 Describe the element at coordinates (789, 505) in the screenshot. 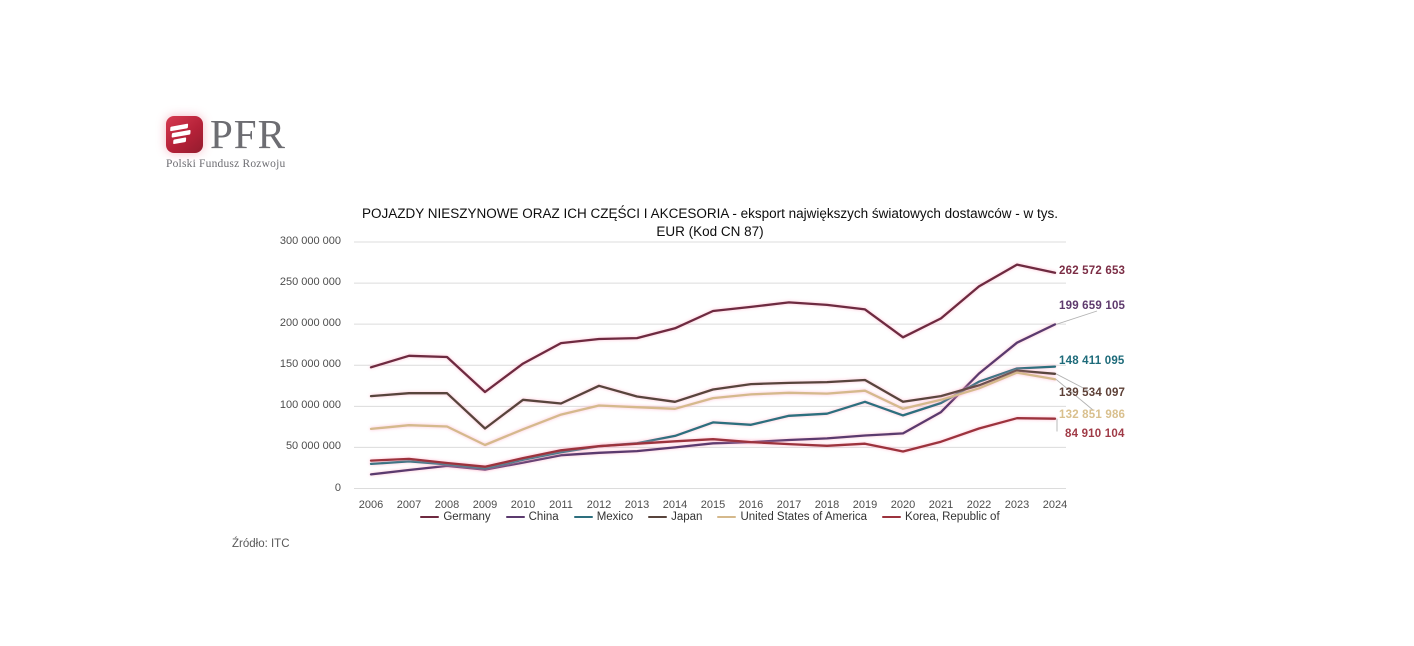

I see `x-axis-tick: 2017` at that location.